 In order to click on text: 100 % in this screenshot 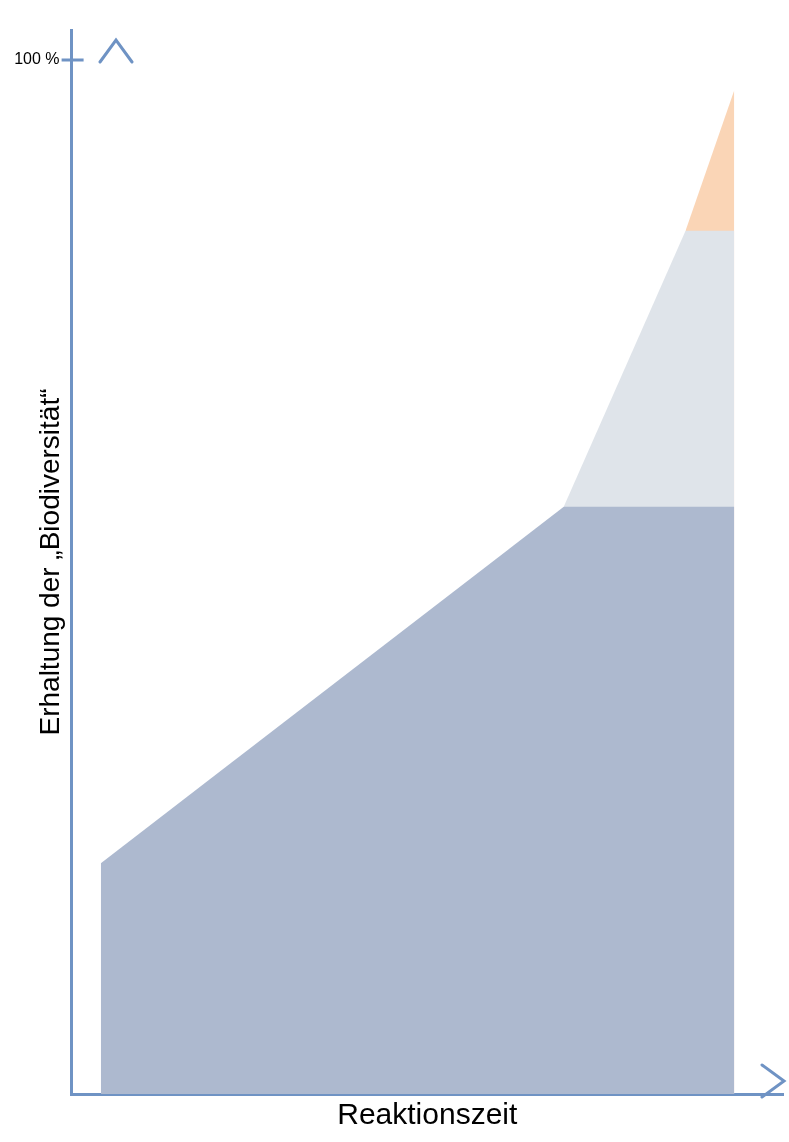, I will do `click(37, 59)`.